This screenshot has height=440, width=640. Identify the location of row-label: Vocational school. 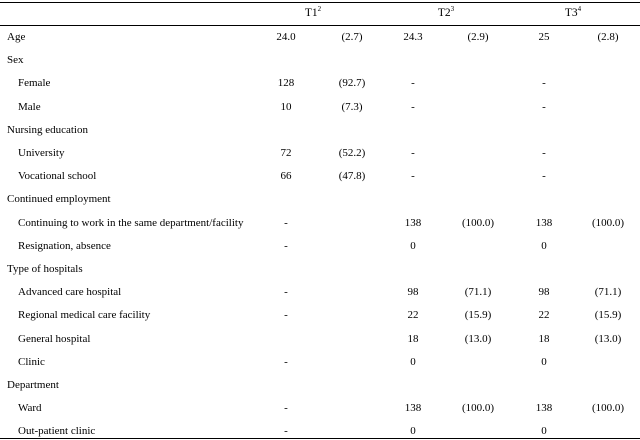
(57, 176).